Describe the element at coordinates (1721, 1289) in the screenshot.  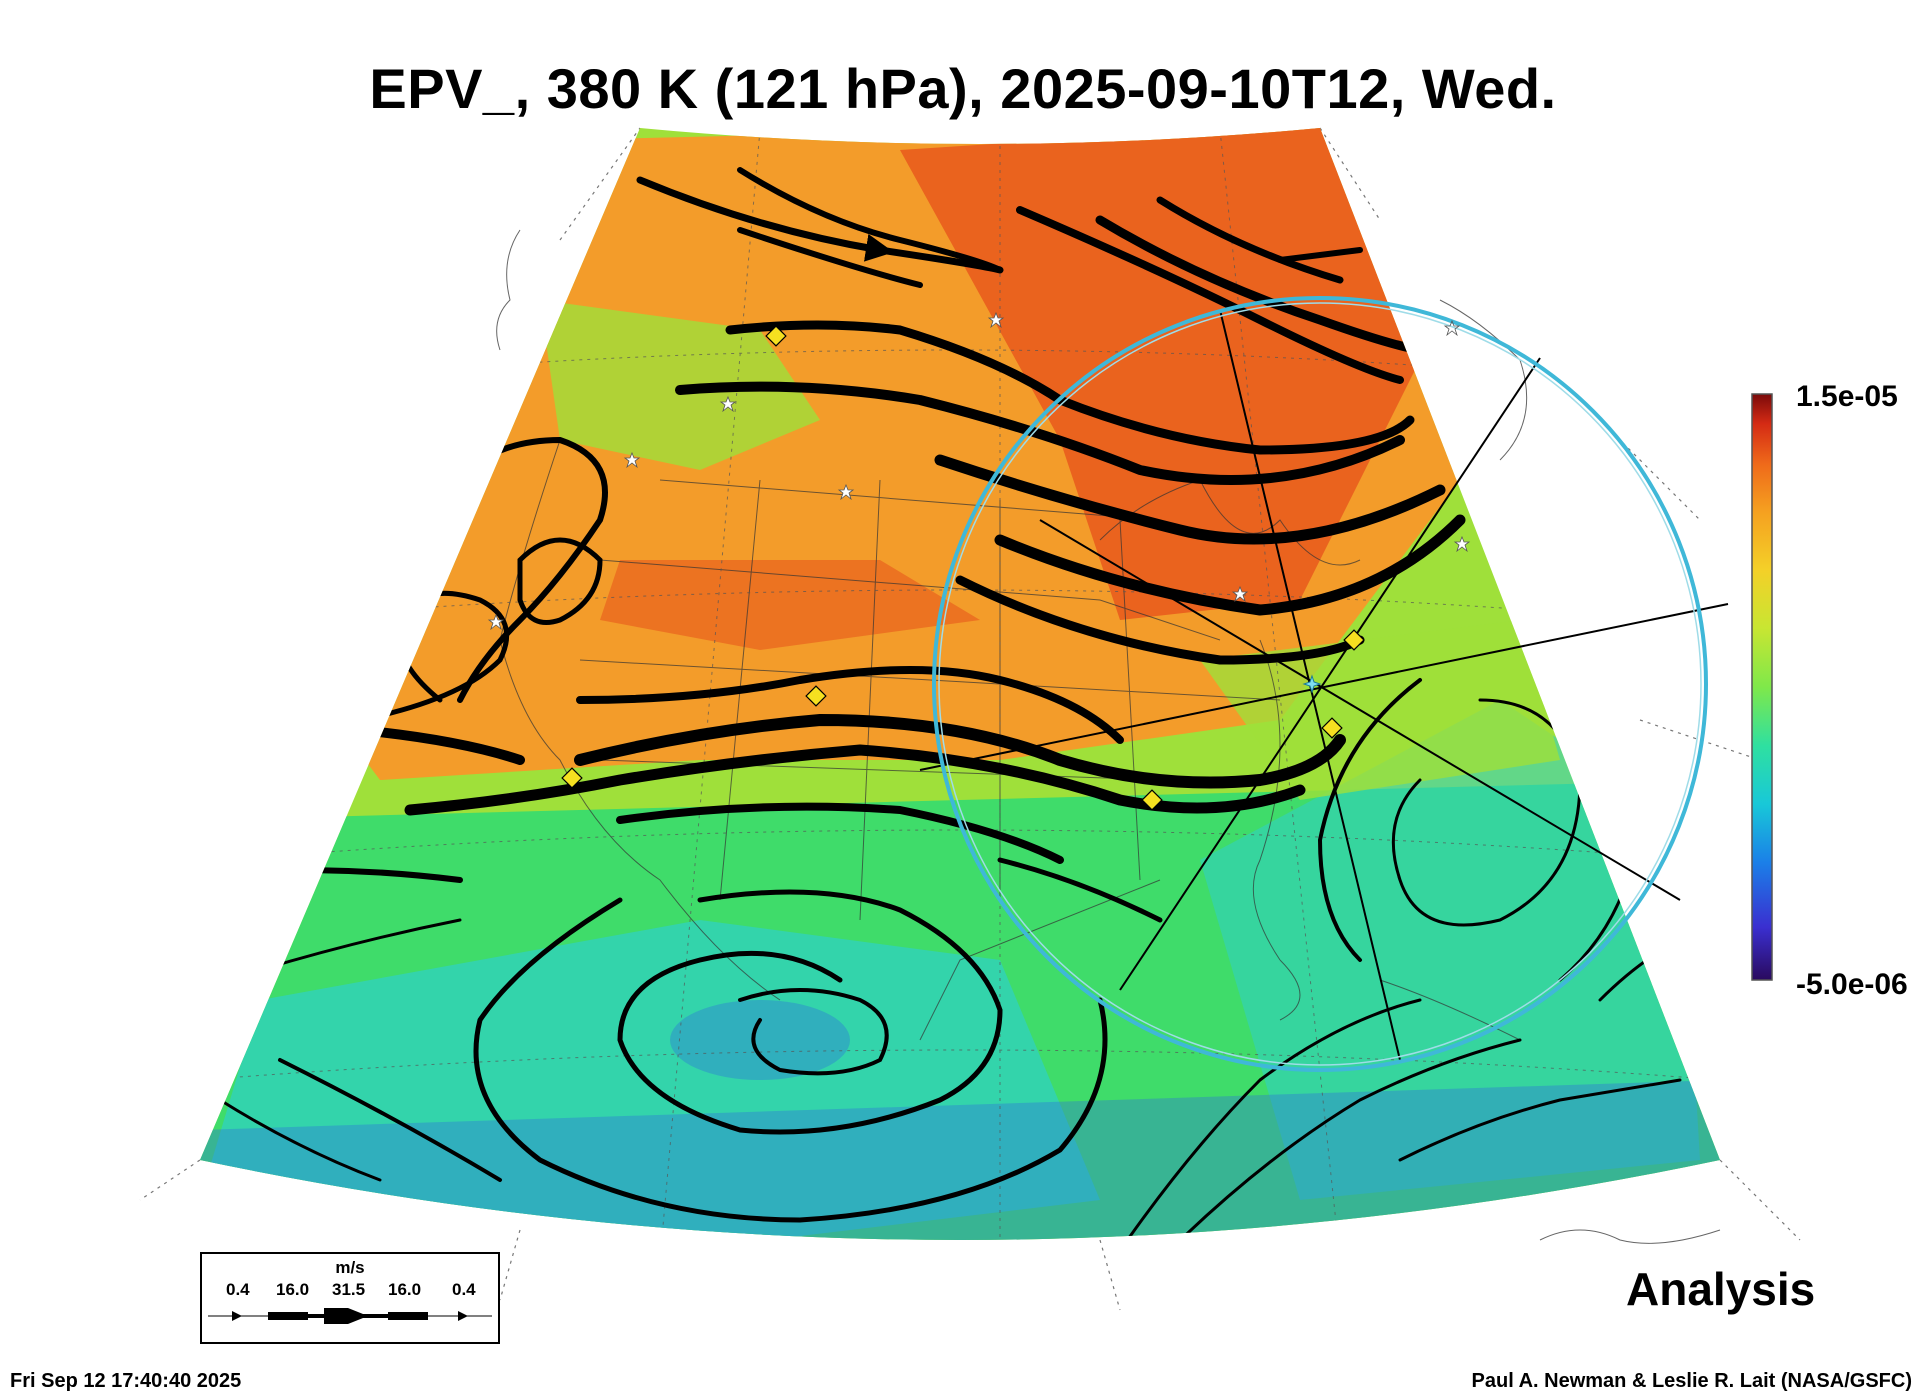
I see `analysis-label: Analysis` at that location.